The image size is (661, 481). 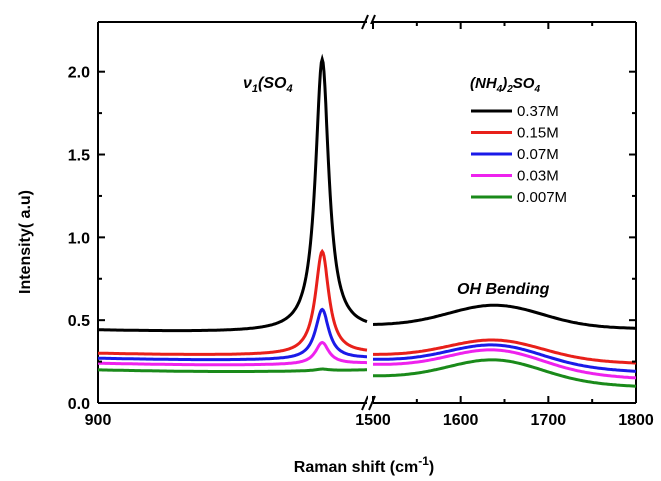 I want to click on y-tick-label: 1.0, so click(x=79, y=238).